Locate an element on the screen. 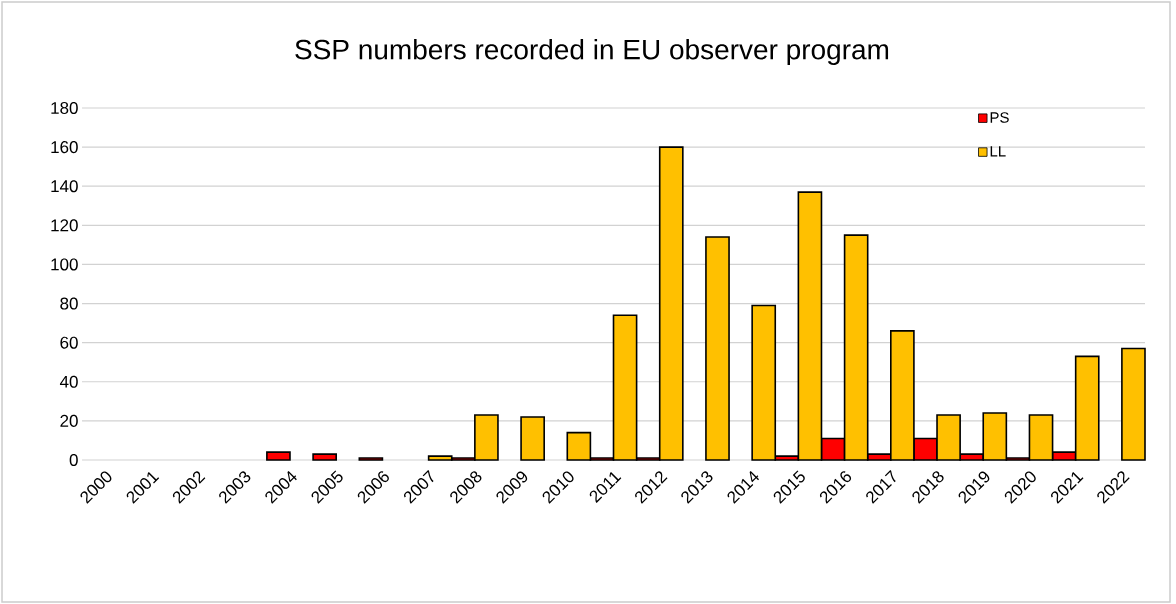 This screenshot has height=604, width=1176. legend-label: LL is located at coordinates (998, 151).